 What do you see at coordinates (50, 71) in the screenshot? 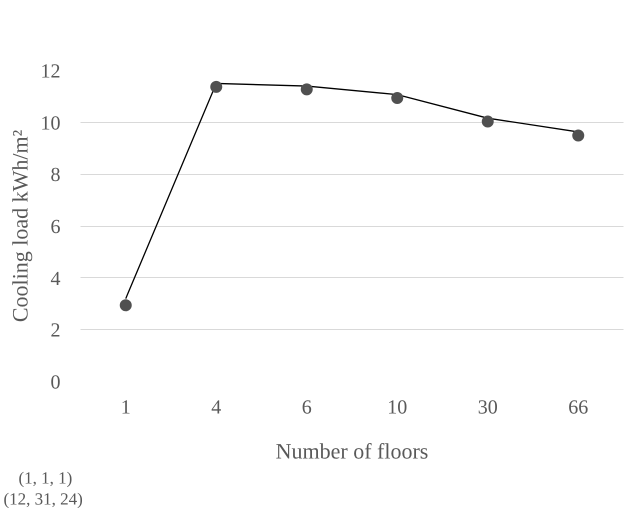
I see `y-tick-label: 12` at bounding box center [50, 71].